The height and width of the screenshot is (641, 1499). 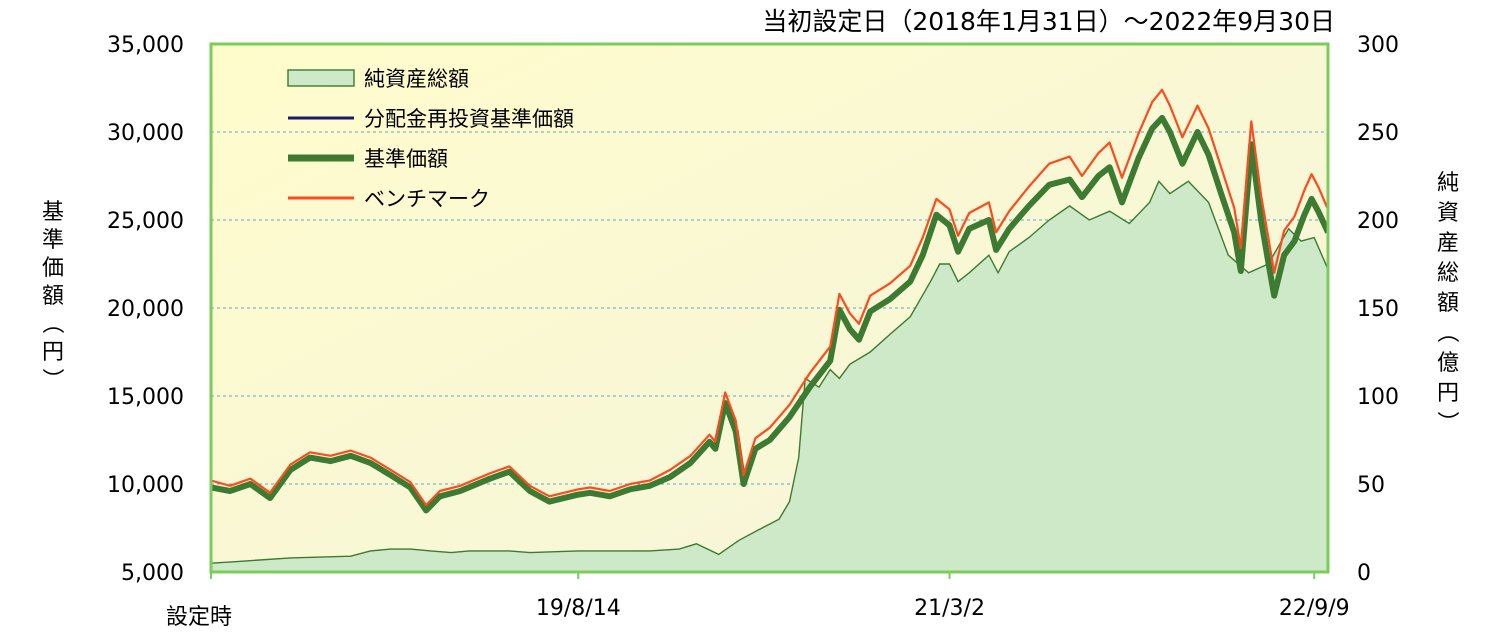 I want to click on legend-label: ベンチマーク, so click(x=427, y=199).